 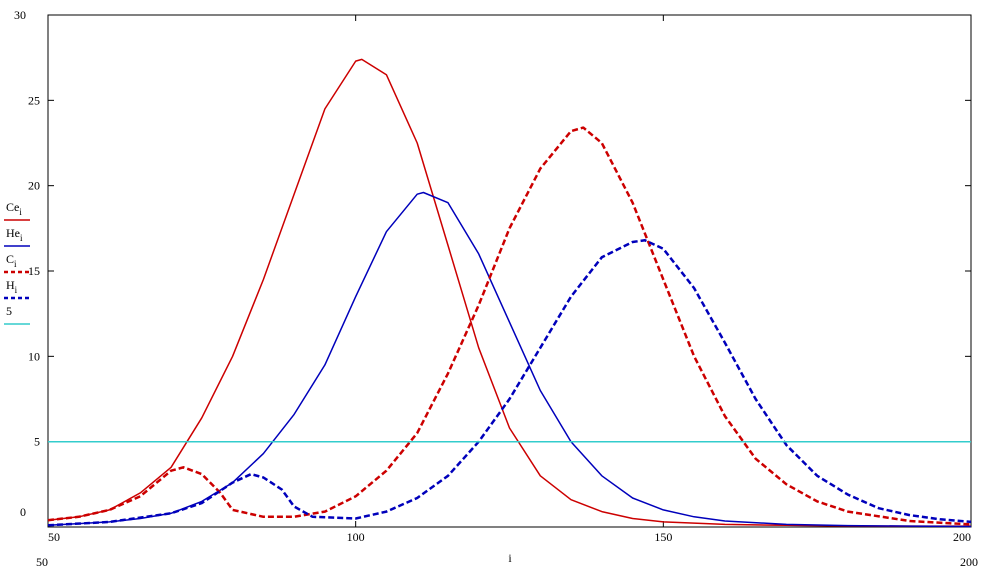 I want to click on legend-label: Ci, so click(x=11, y=260).